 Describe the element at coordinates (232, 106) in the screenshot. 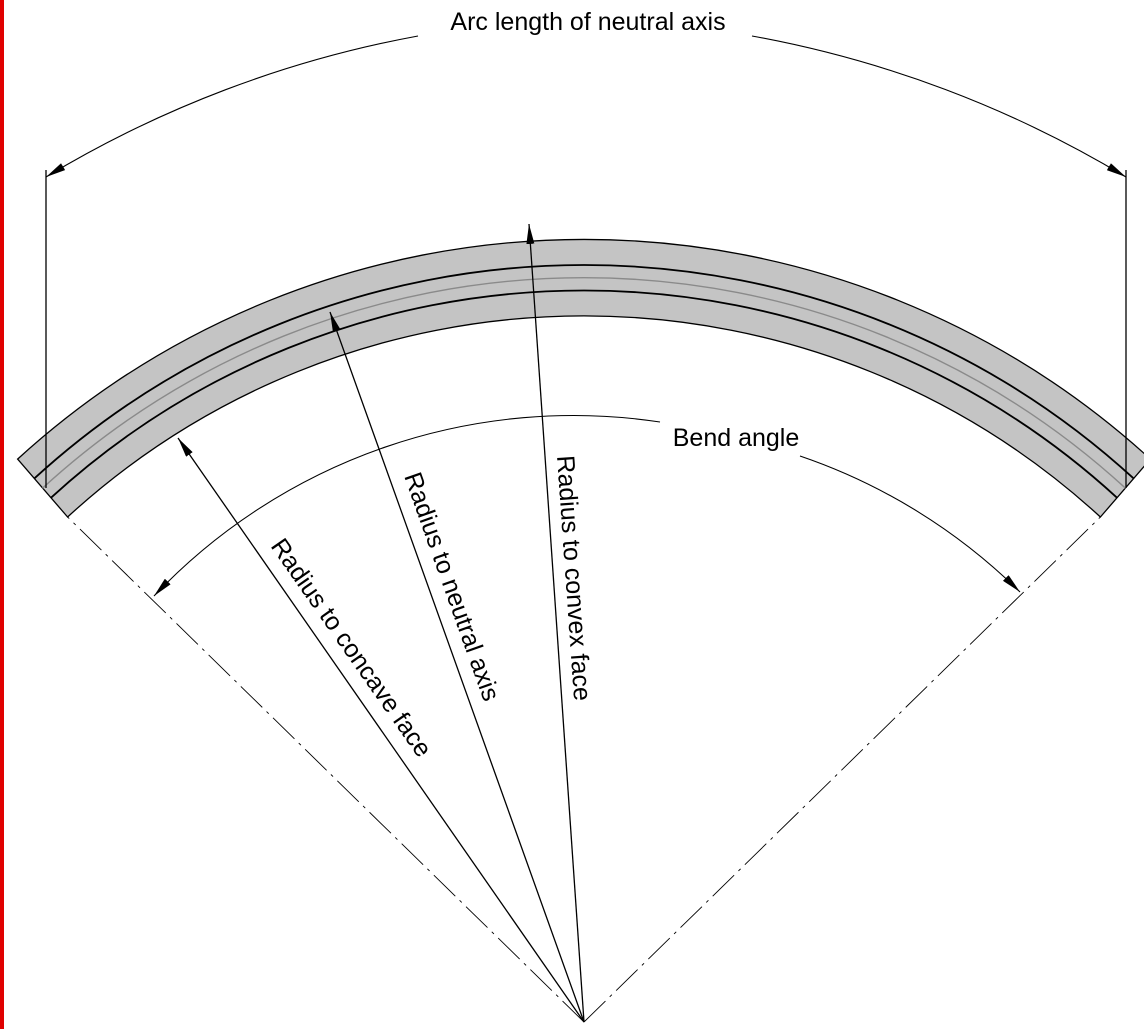

I see `arc-length-dimension-left` at that location.